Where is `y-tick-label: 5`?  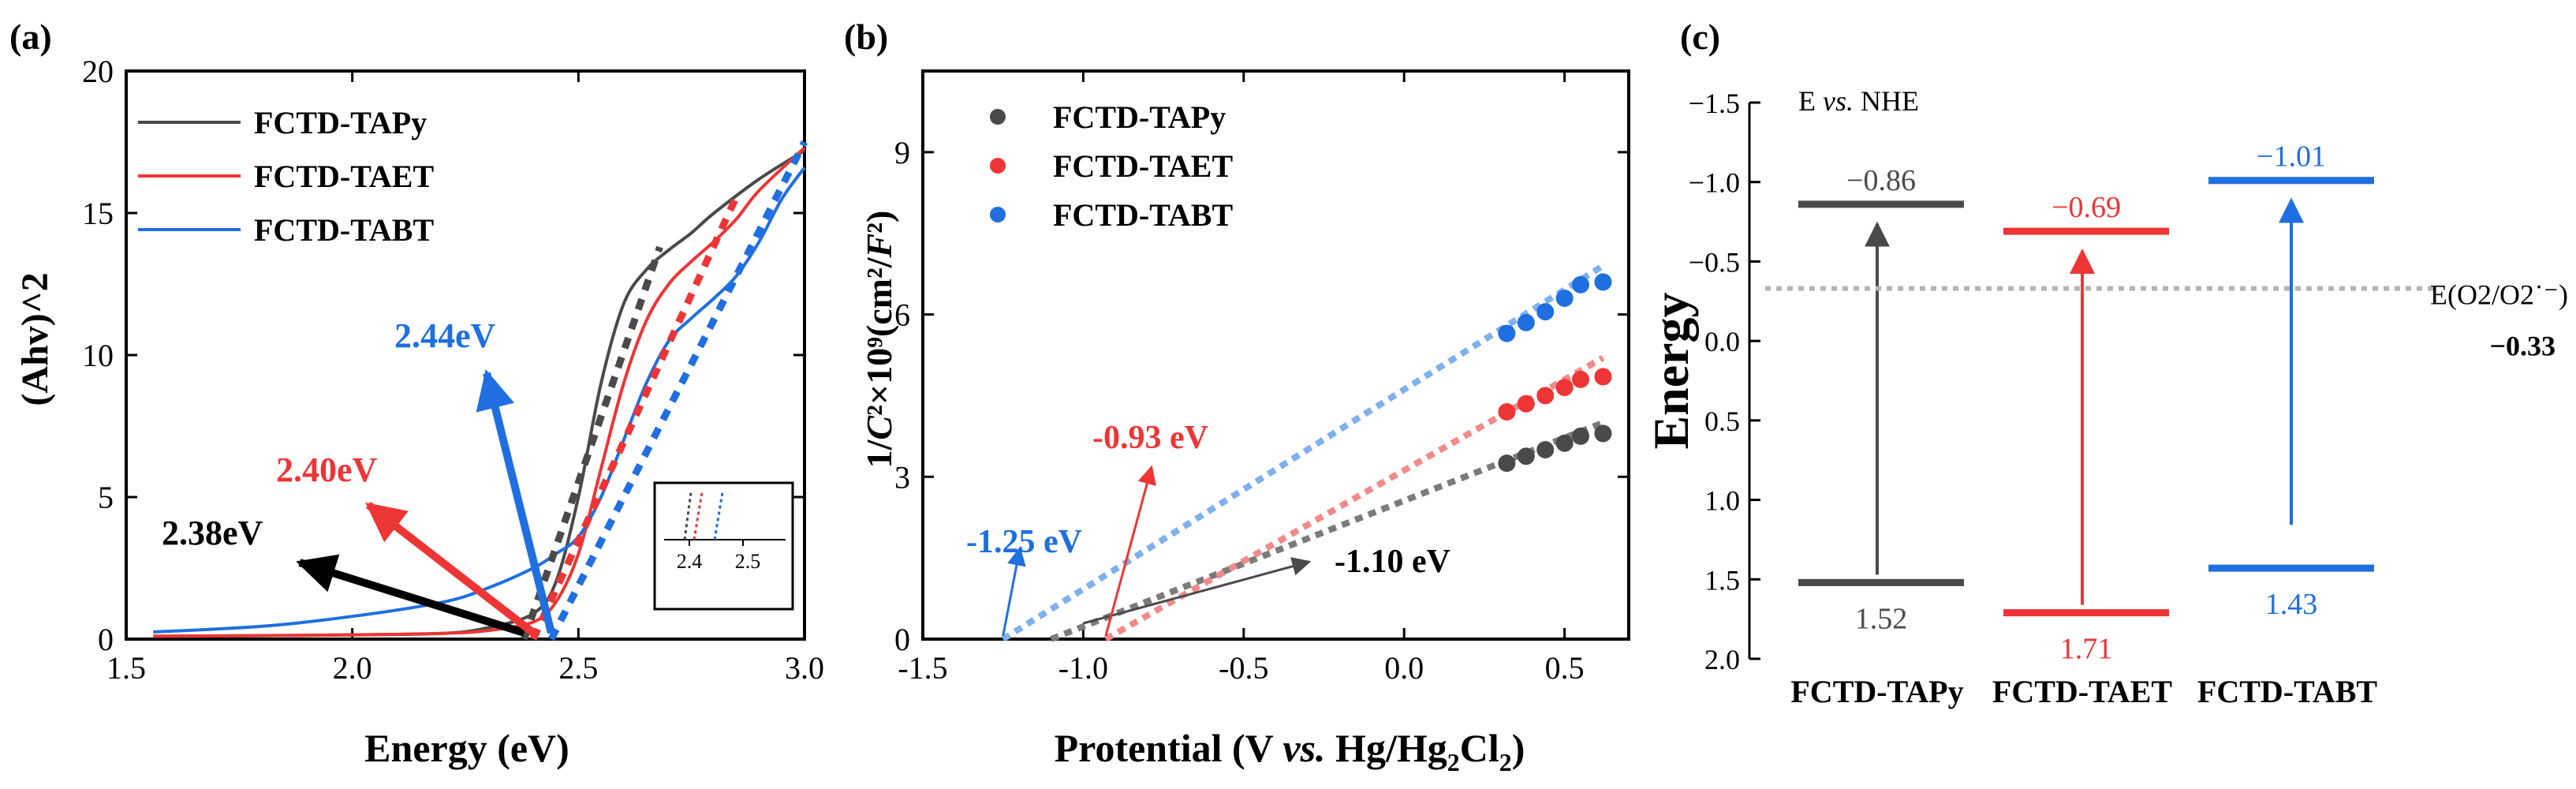 y-tick-label: 5 is located at coordinates (106, 497).